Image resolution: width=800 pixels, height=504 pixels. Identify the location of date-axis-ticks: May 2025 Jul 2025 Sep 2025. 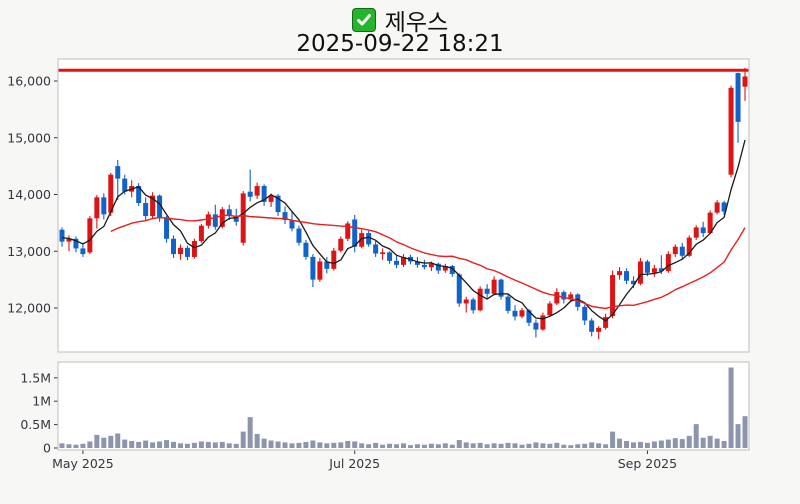
(364, 460).